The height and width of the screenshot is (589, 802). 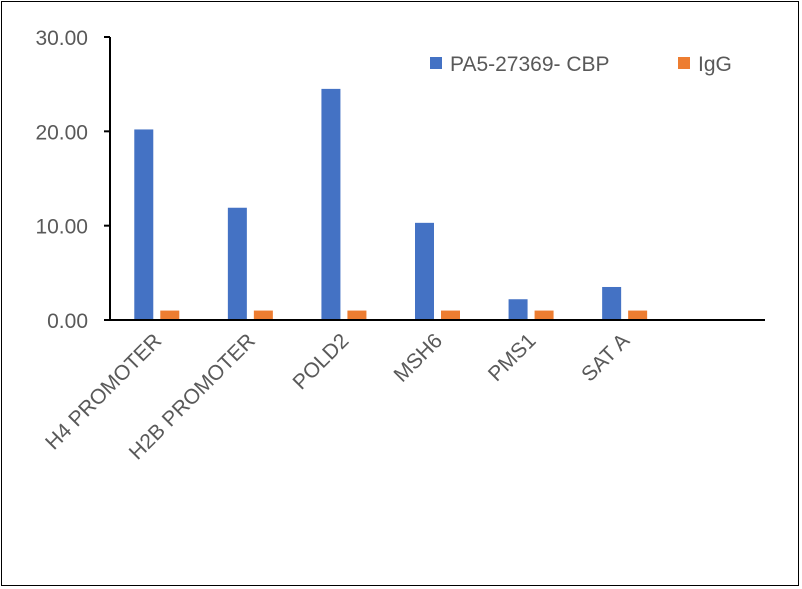 I want to click on y-tick-label: 10.00, so click(x=61, y=227).